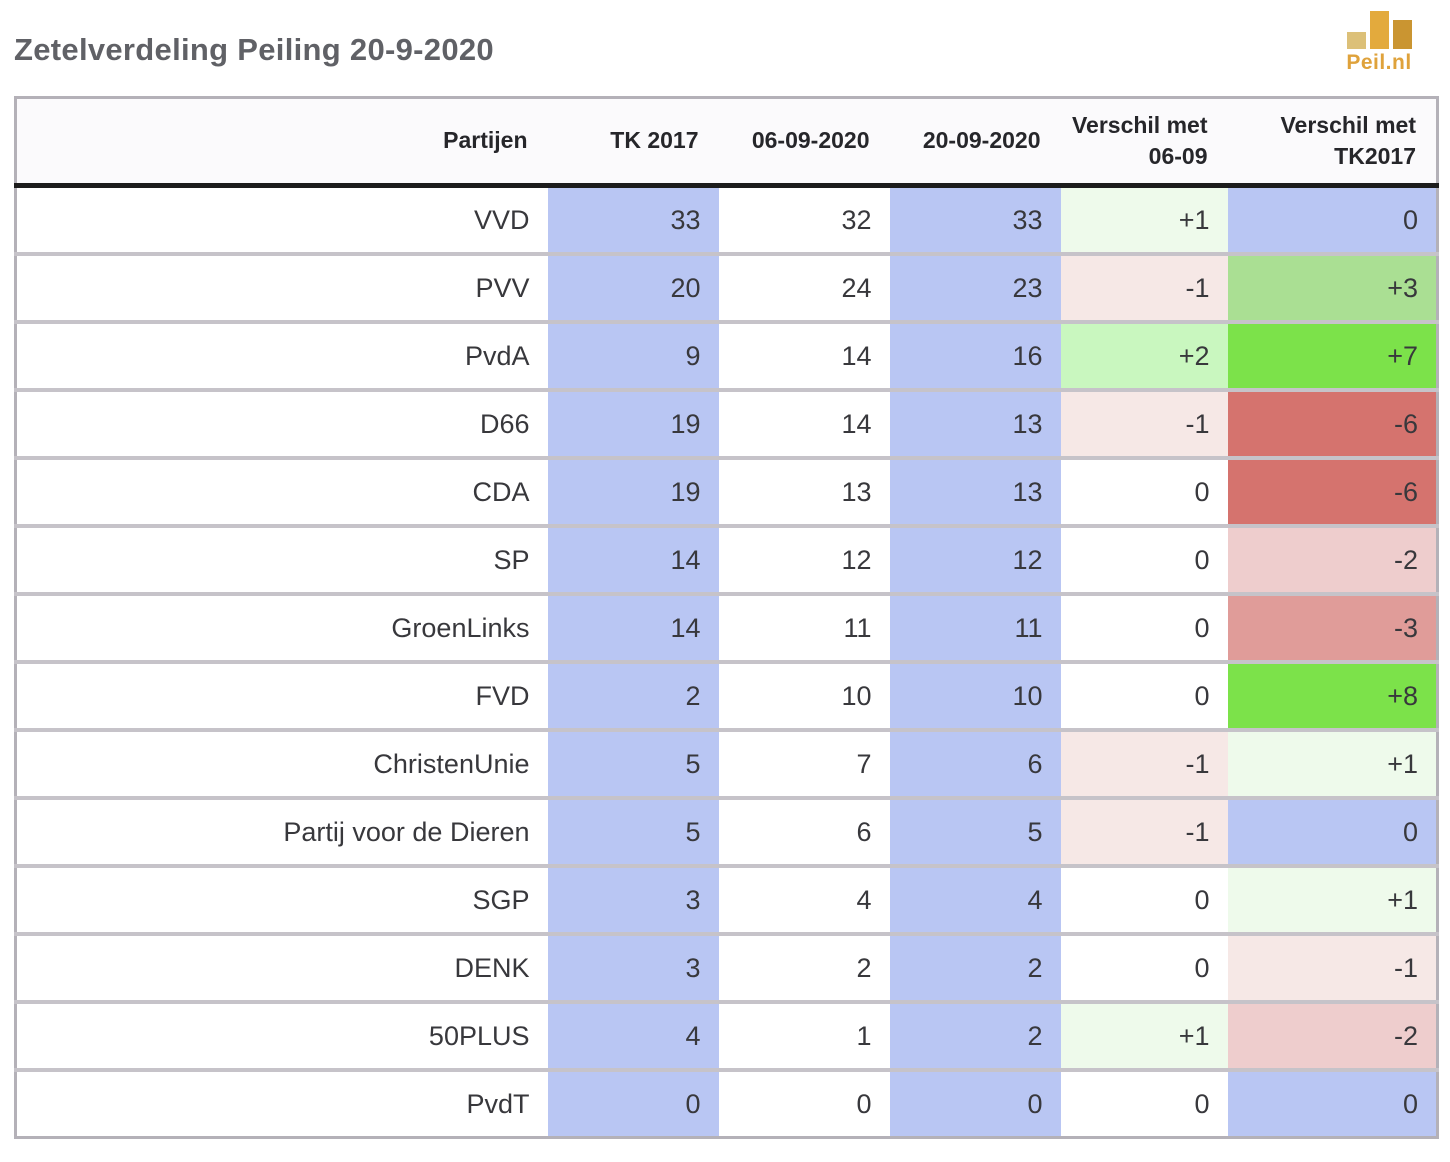 Image resolution: width=1450 pixels, height=1162 pixels. Describe the element at coordinates (254, 49) in the screenshot. I see `page-title: Zetelverdeling Peiling 20-9-2020` at that location.